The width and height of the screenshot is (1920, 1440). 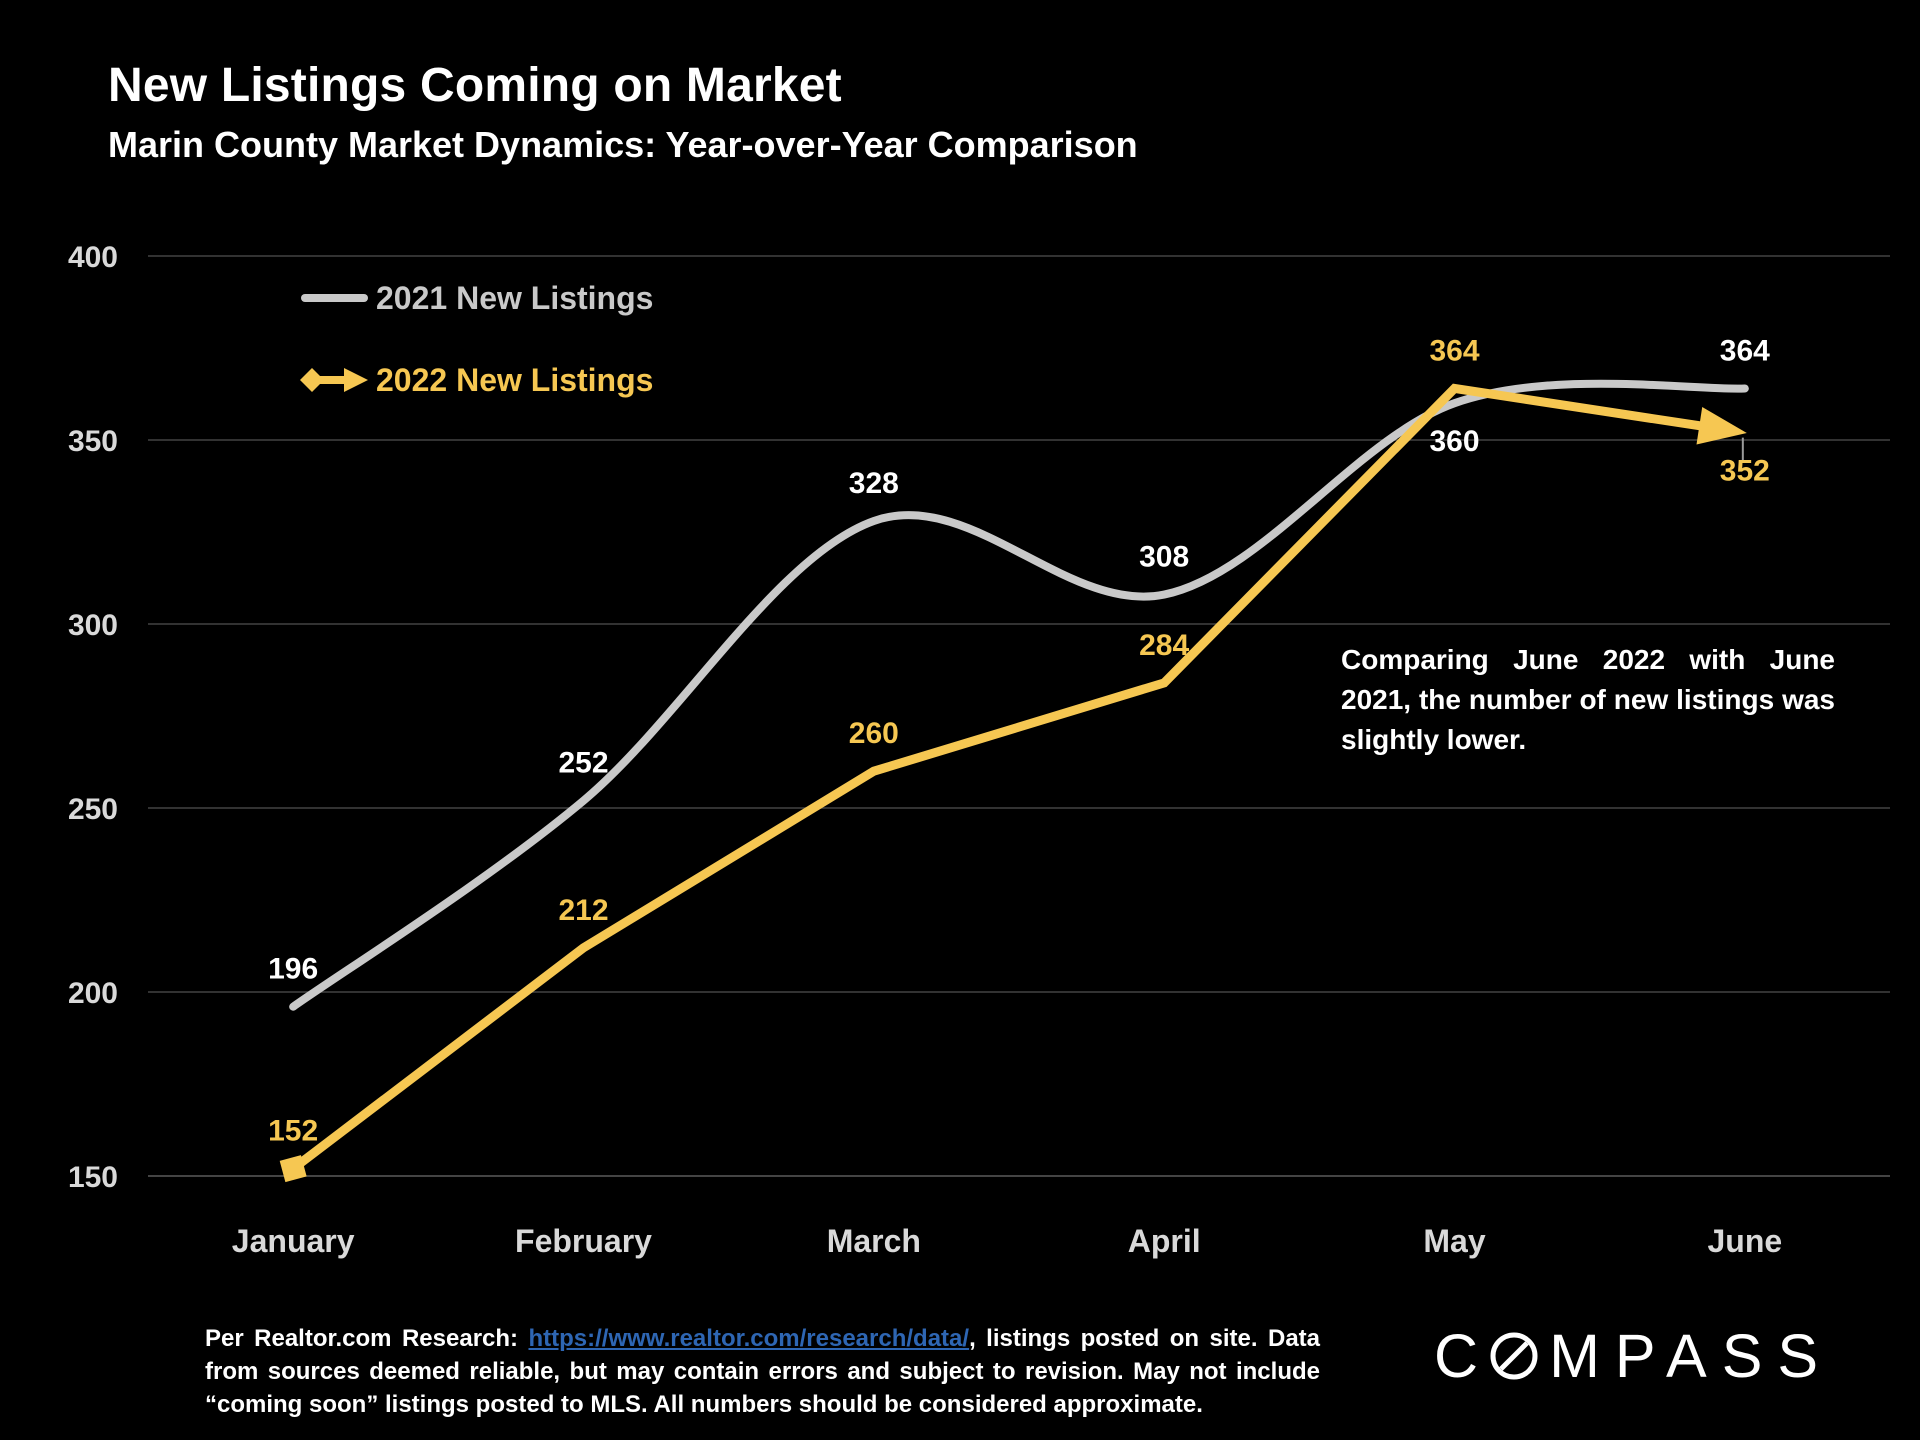 I want to click on data-label-2022-June: 352, so click(x=1745, y=471).